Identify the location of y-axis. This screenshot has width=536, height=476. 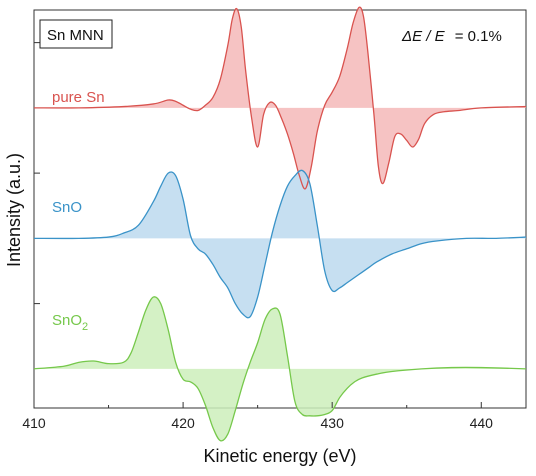
(37, 173).